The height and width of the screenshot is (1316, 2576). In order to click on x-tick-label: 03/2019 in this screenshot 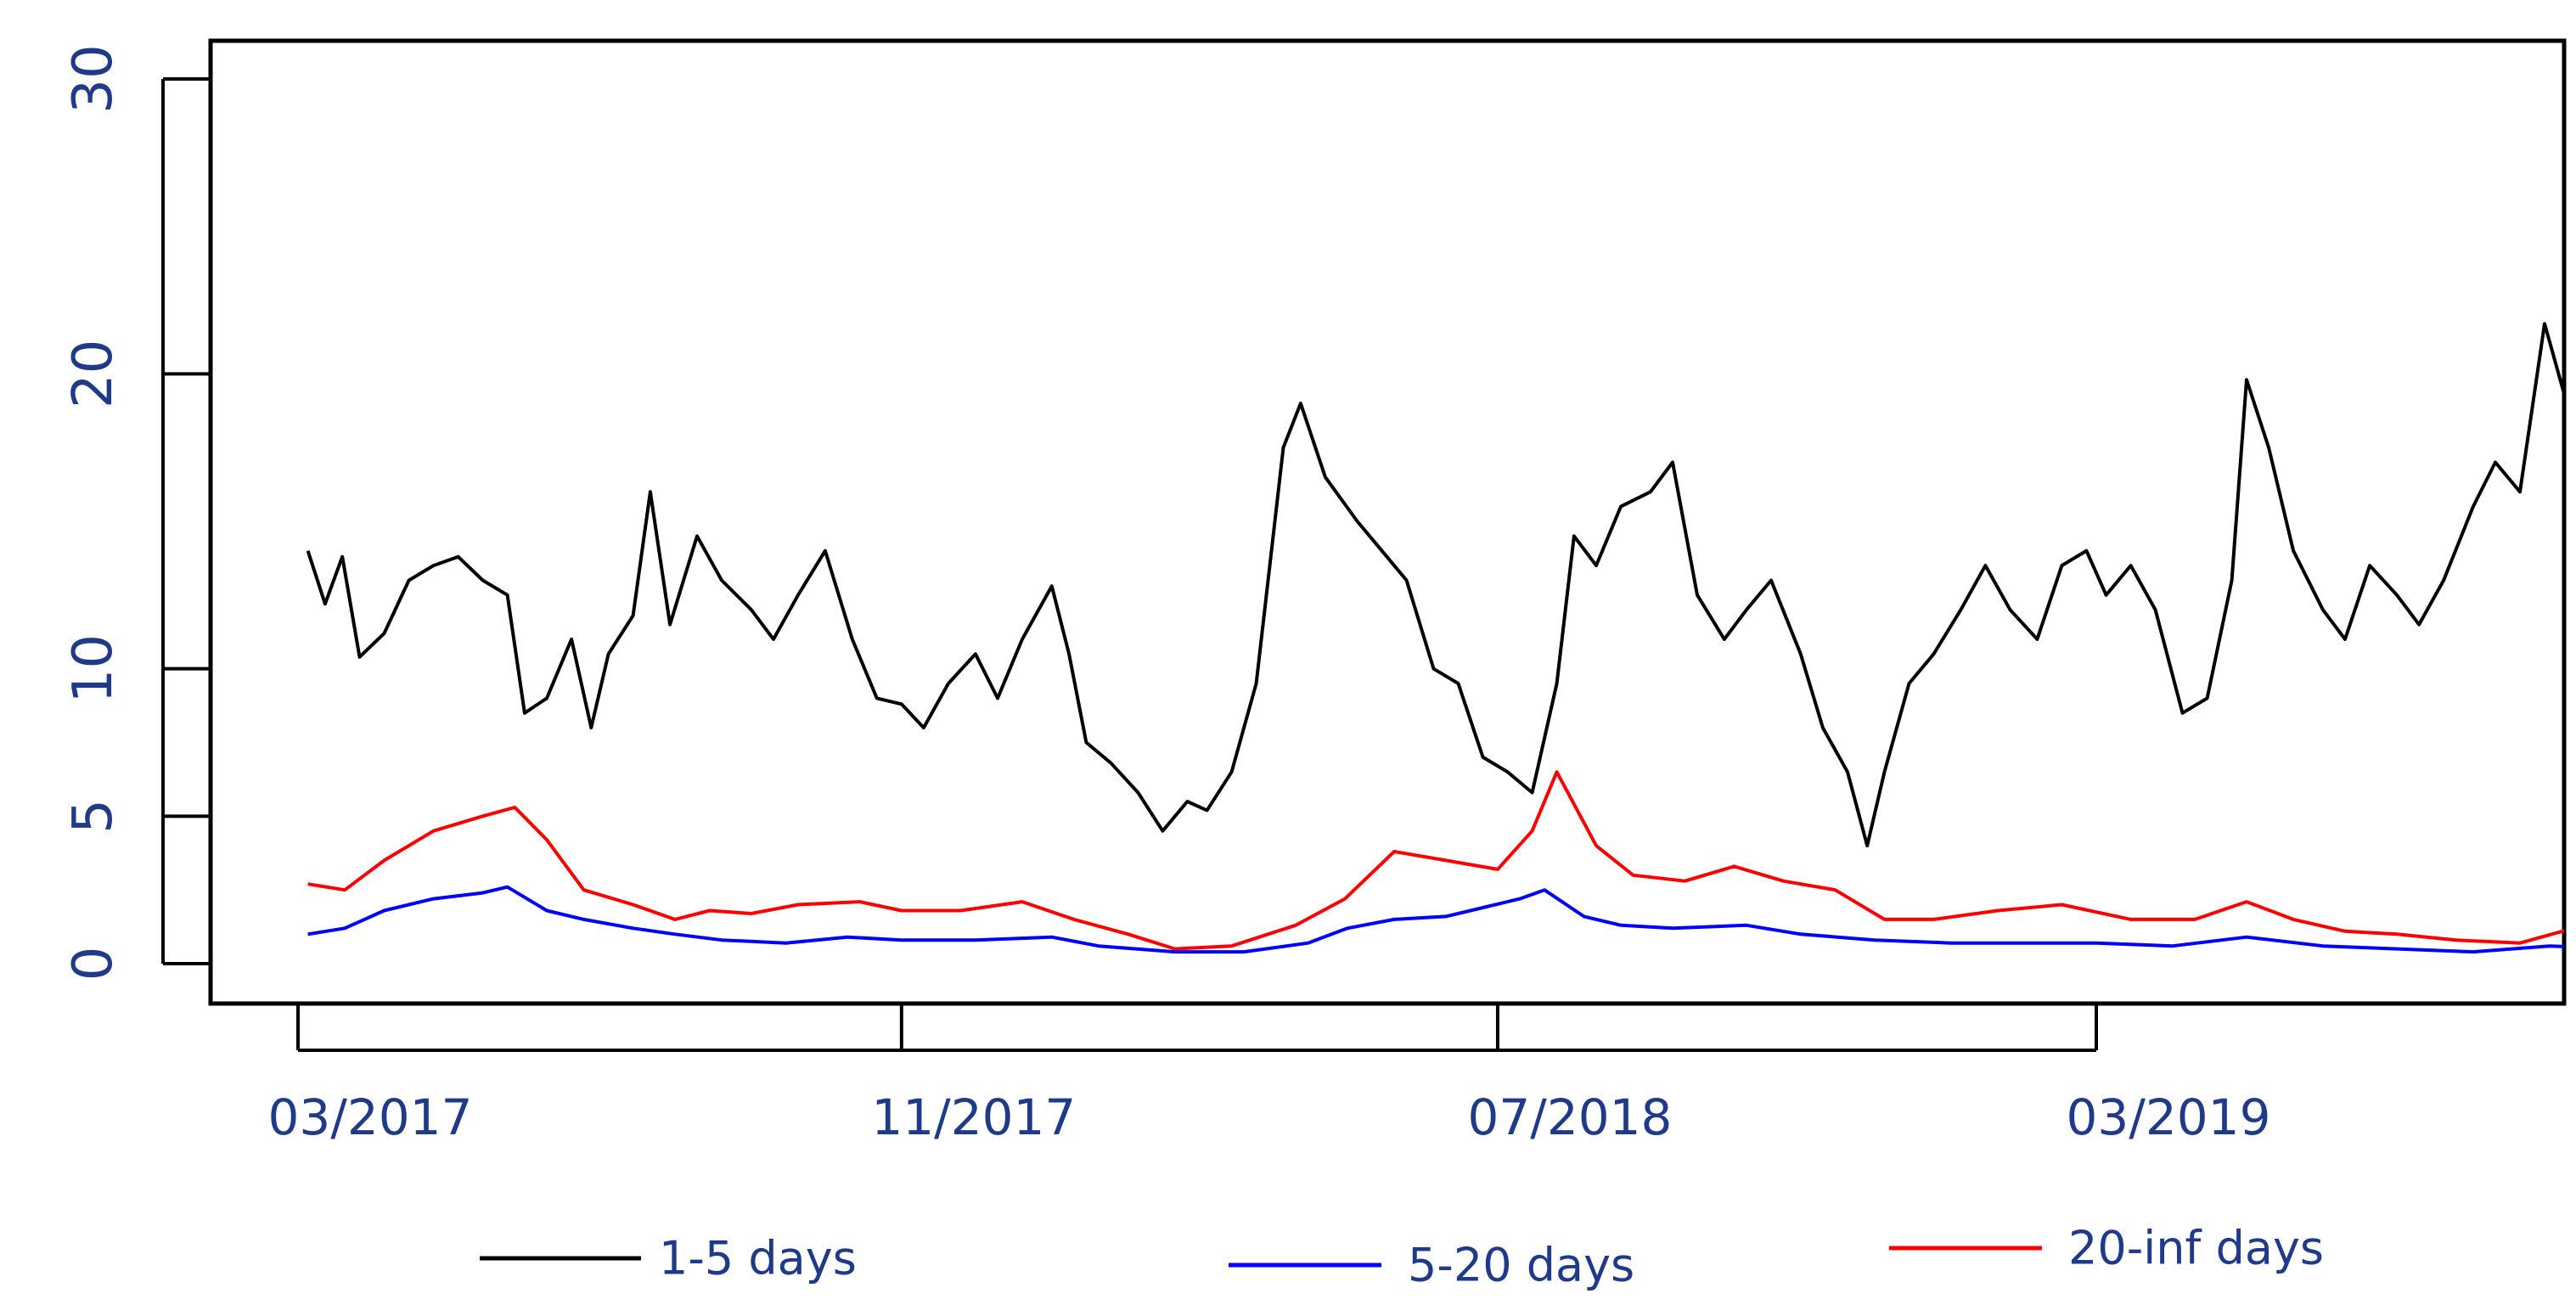, I will do `click(2169, 1117)`.